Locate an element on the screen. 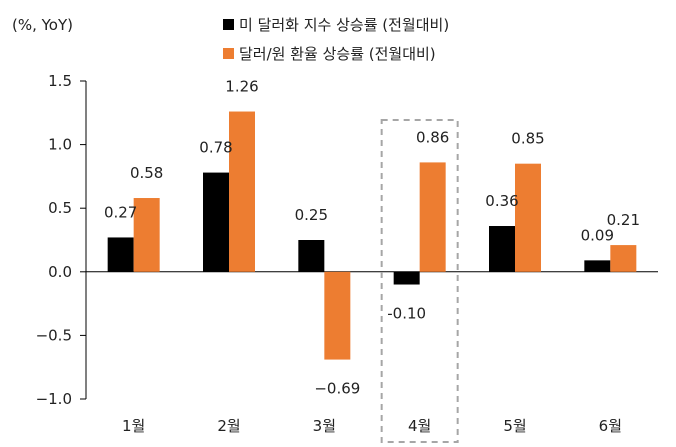  x-tick-label: 2월 is located at coordinates (228, 426).